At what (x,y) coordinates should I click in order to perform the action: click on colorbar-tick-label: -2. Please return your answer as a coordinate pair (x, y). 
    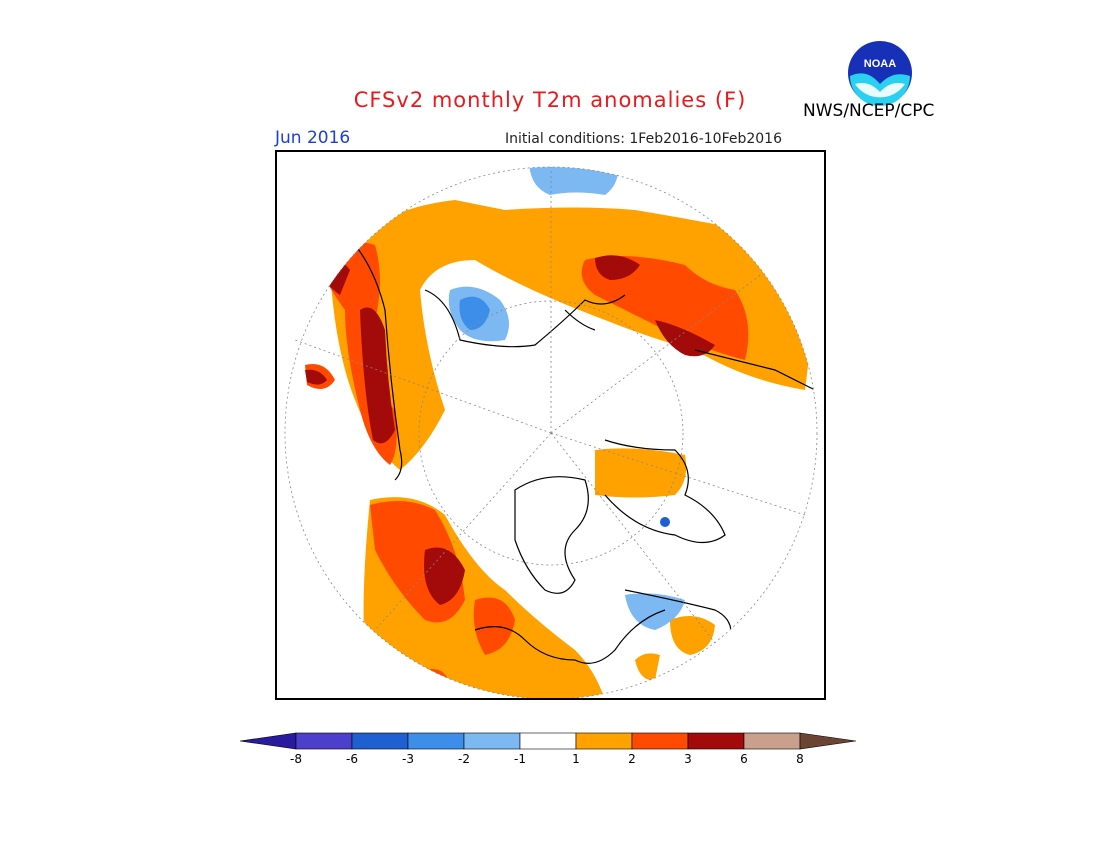
    Looking at the image, I should click on (464, 759).